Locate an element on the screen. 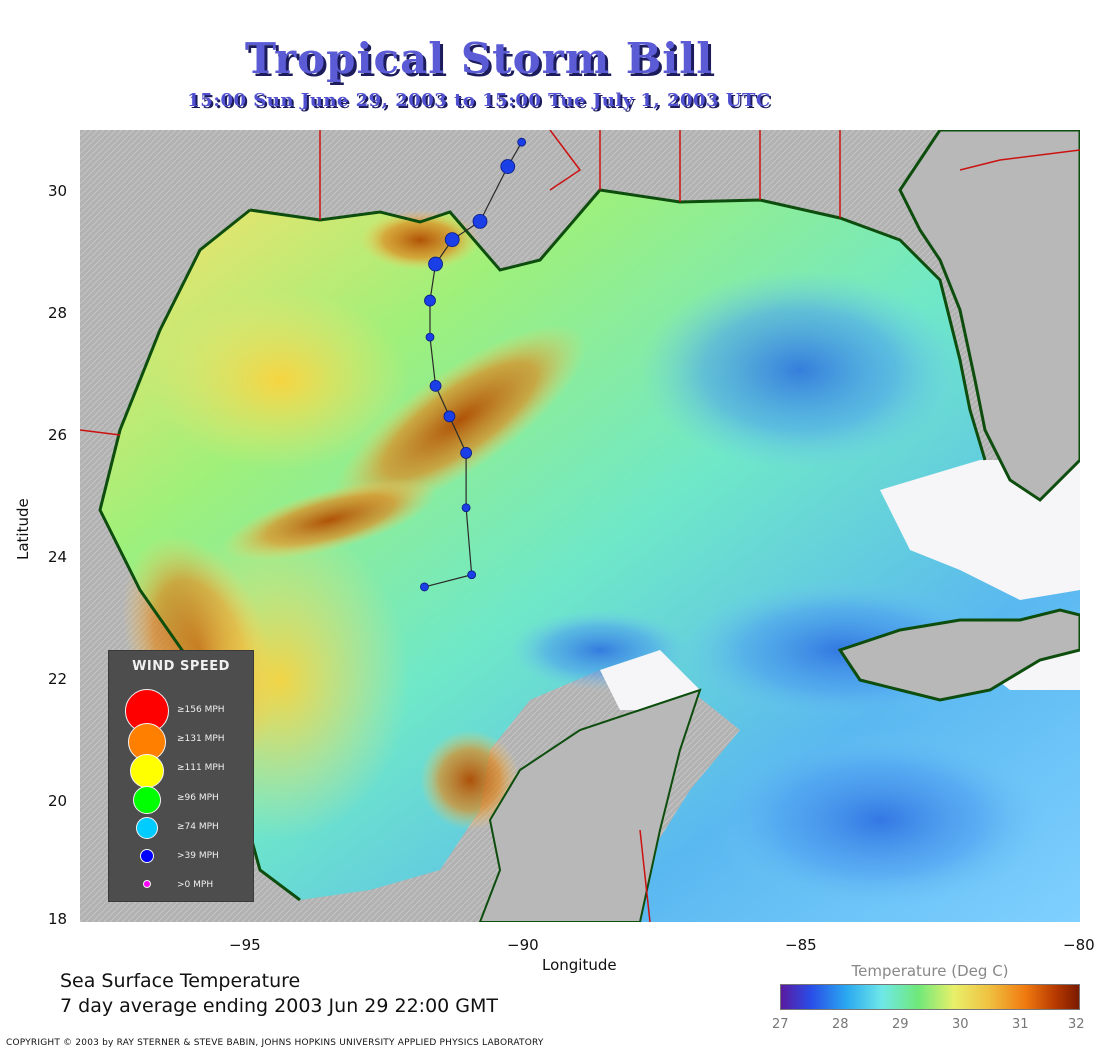 Image resolution: width=1110 pixels, height=1054 pixels. legend-label-0: >0 MPH is located at coordinates (195, 885).